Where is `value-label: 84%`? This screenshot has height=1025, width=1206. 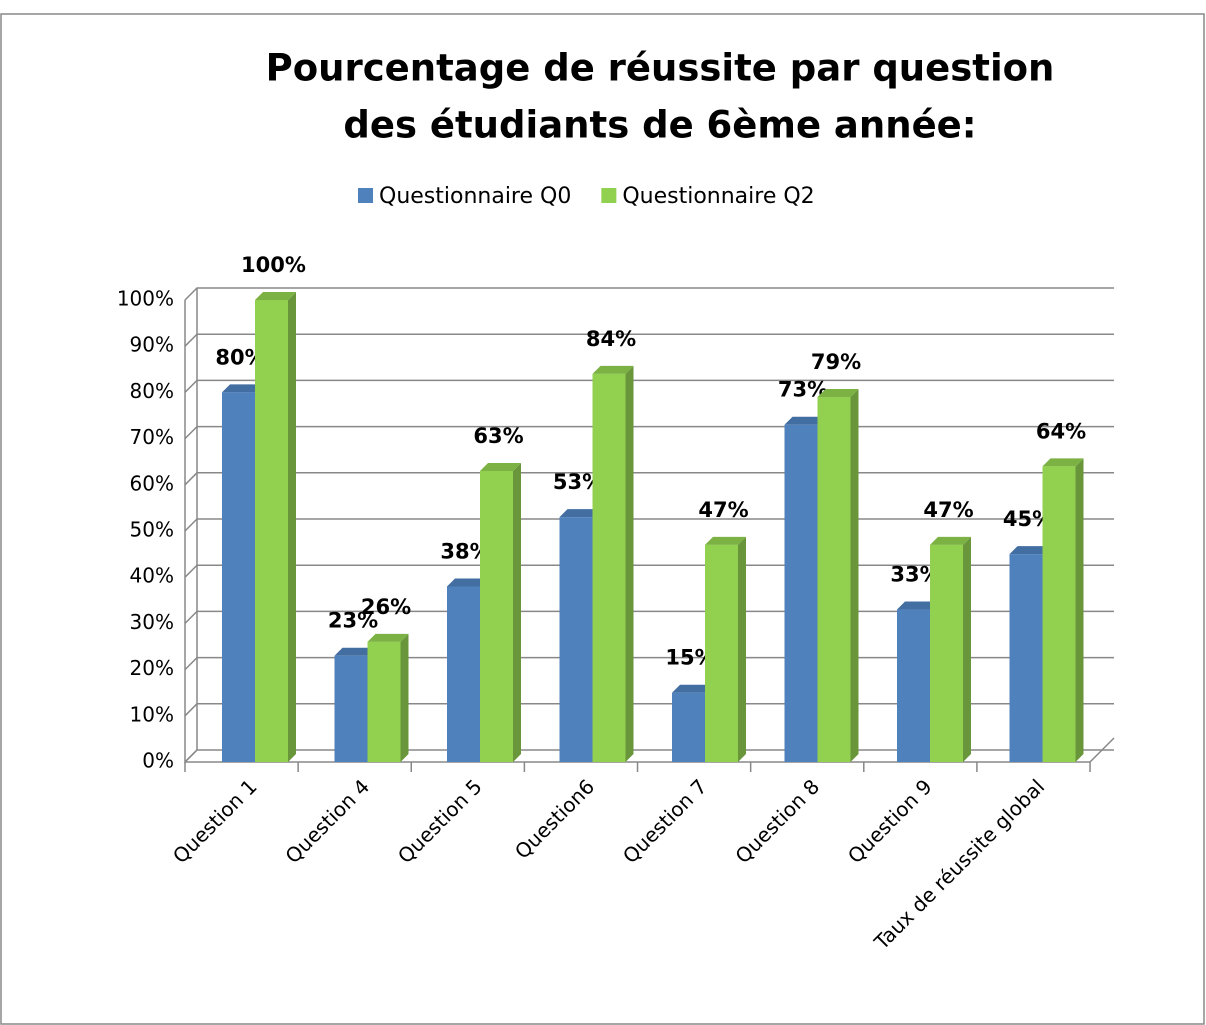
value-label: 84% is located at coordinates (611, 339).